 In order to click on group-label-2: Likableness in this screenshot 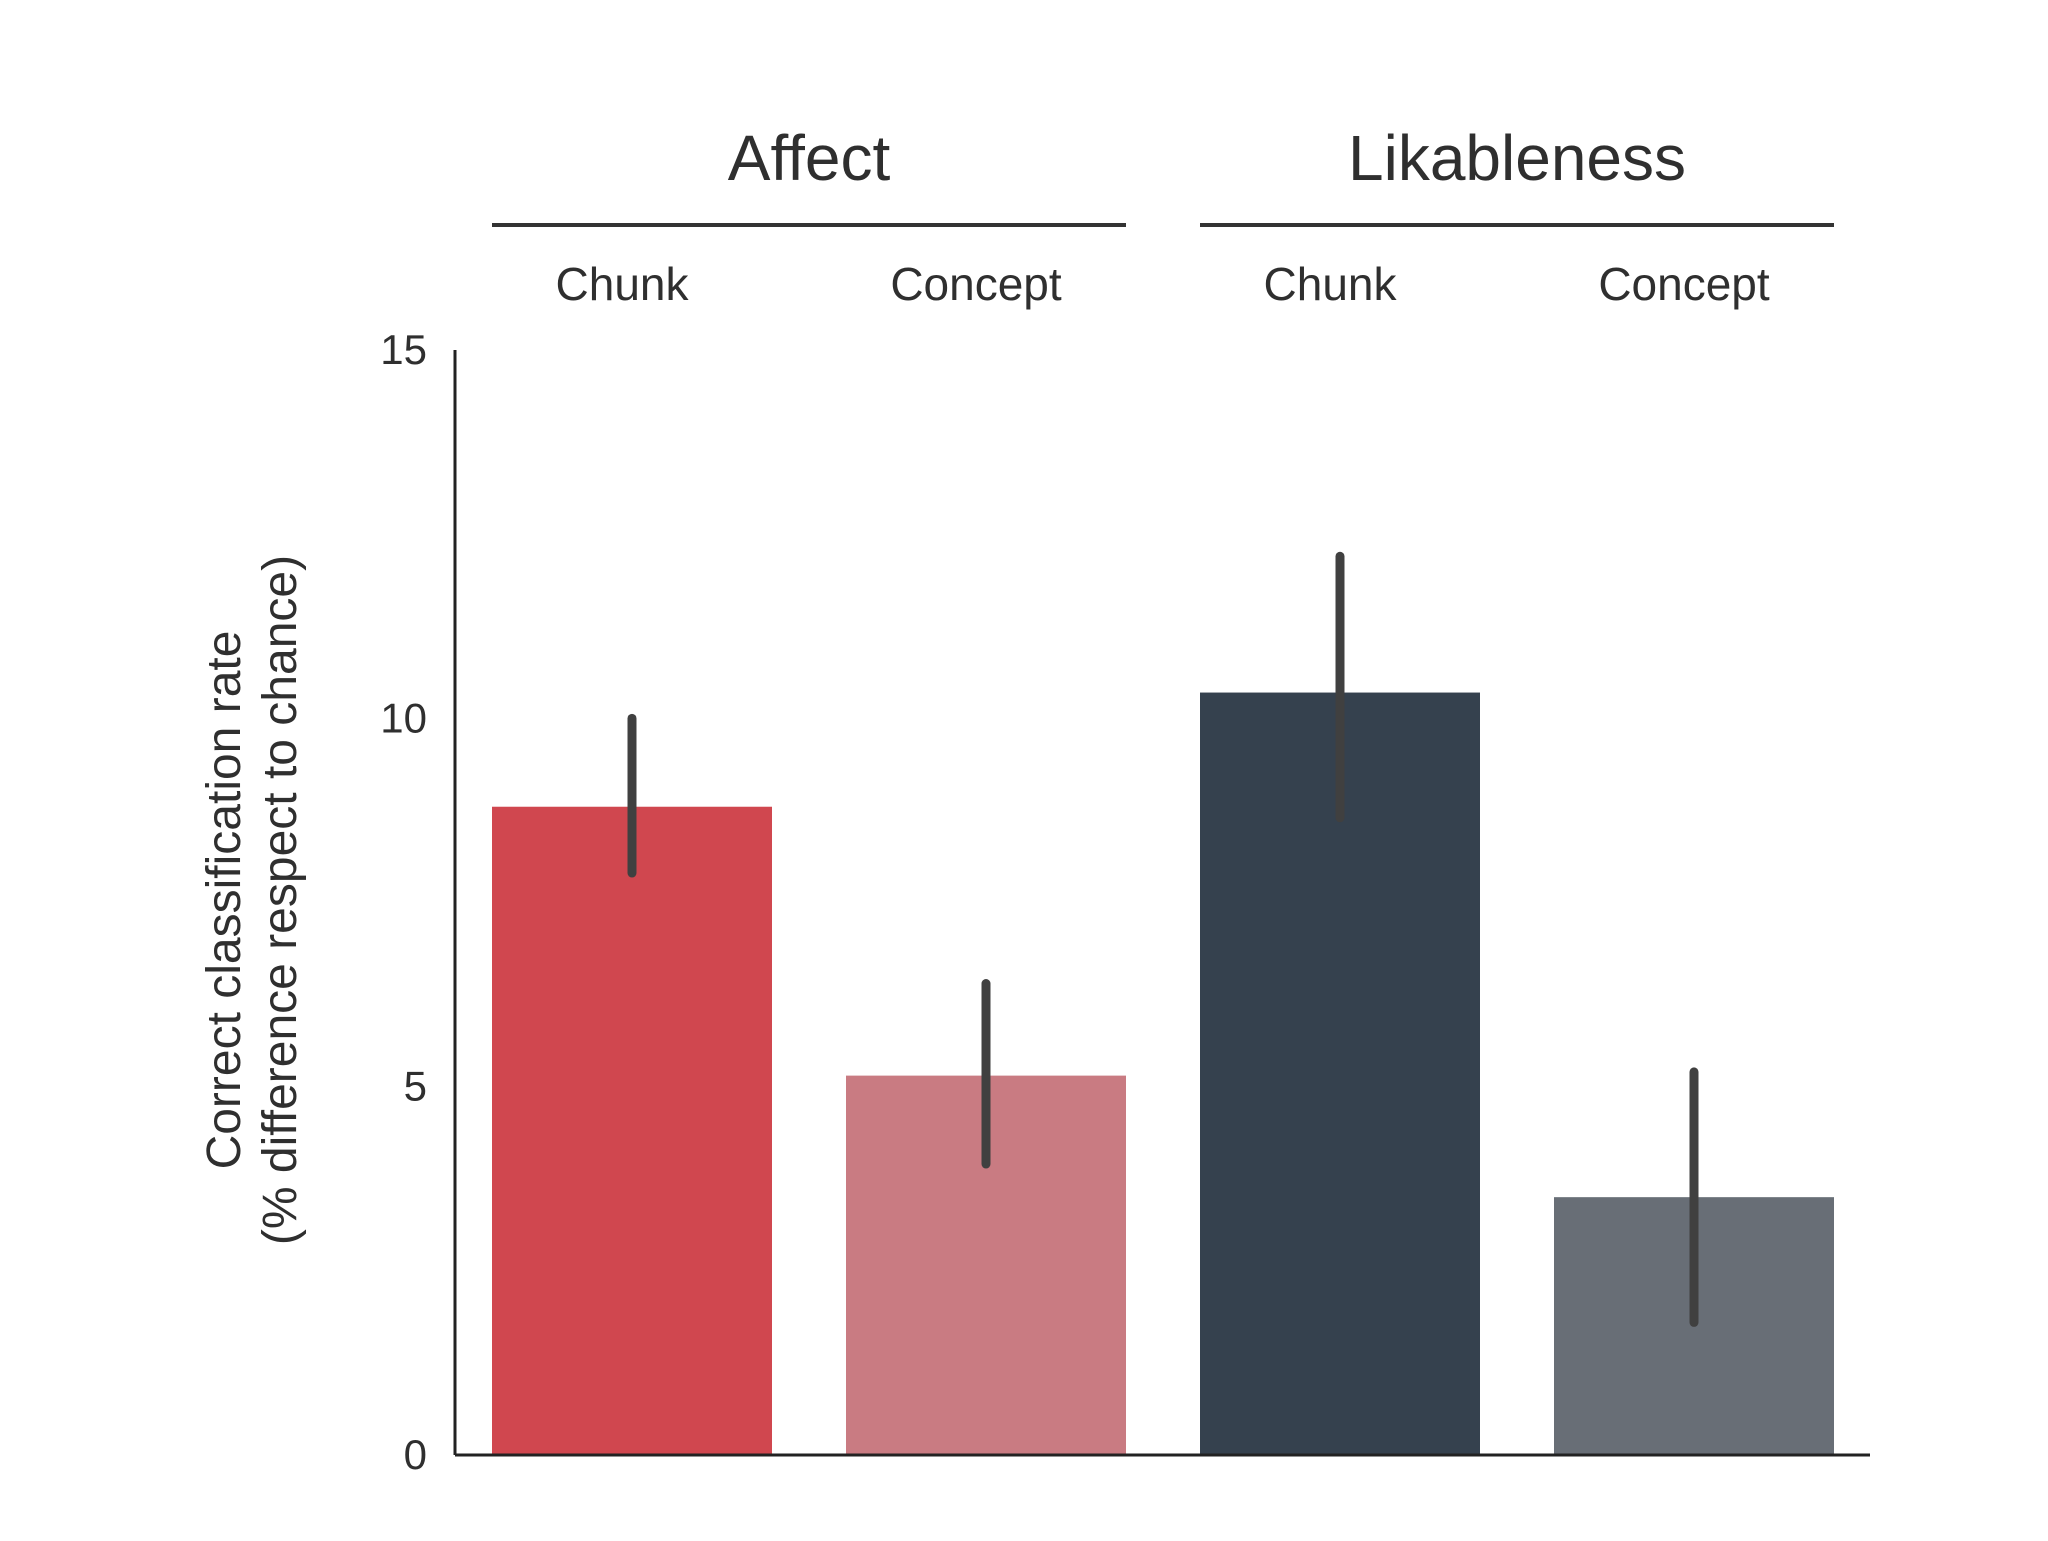, I will do `click(1517, 158)`.